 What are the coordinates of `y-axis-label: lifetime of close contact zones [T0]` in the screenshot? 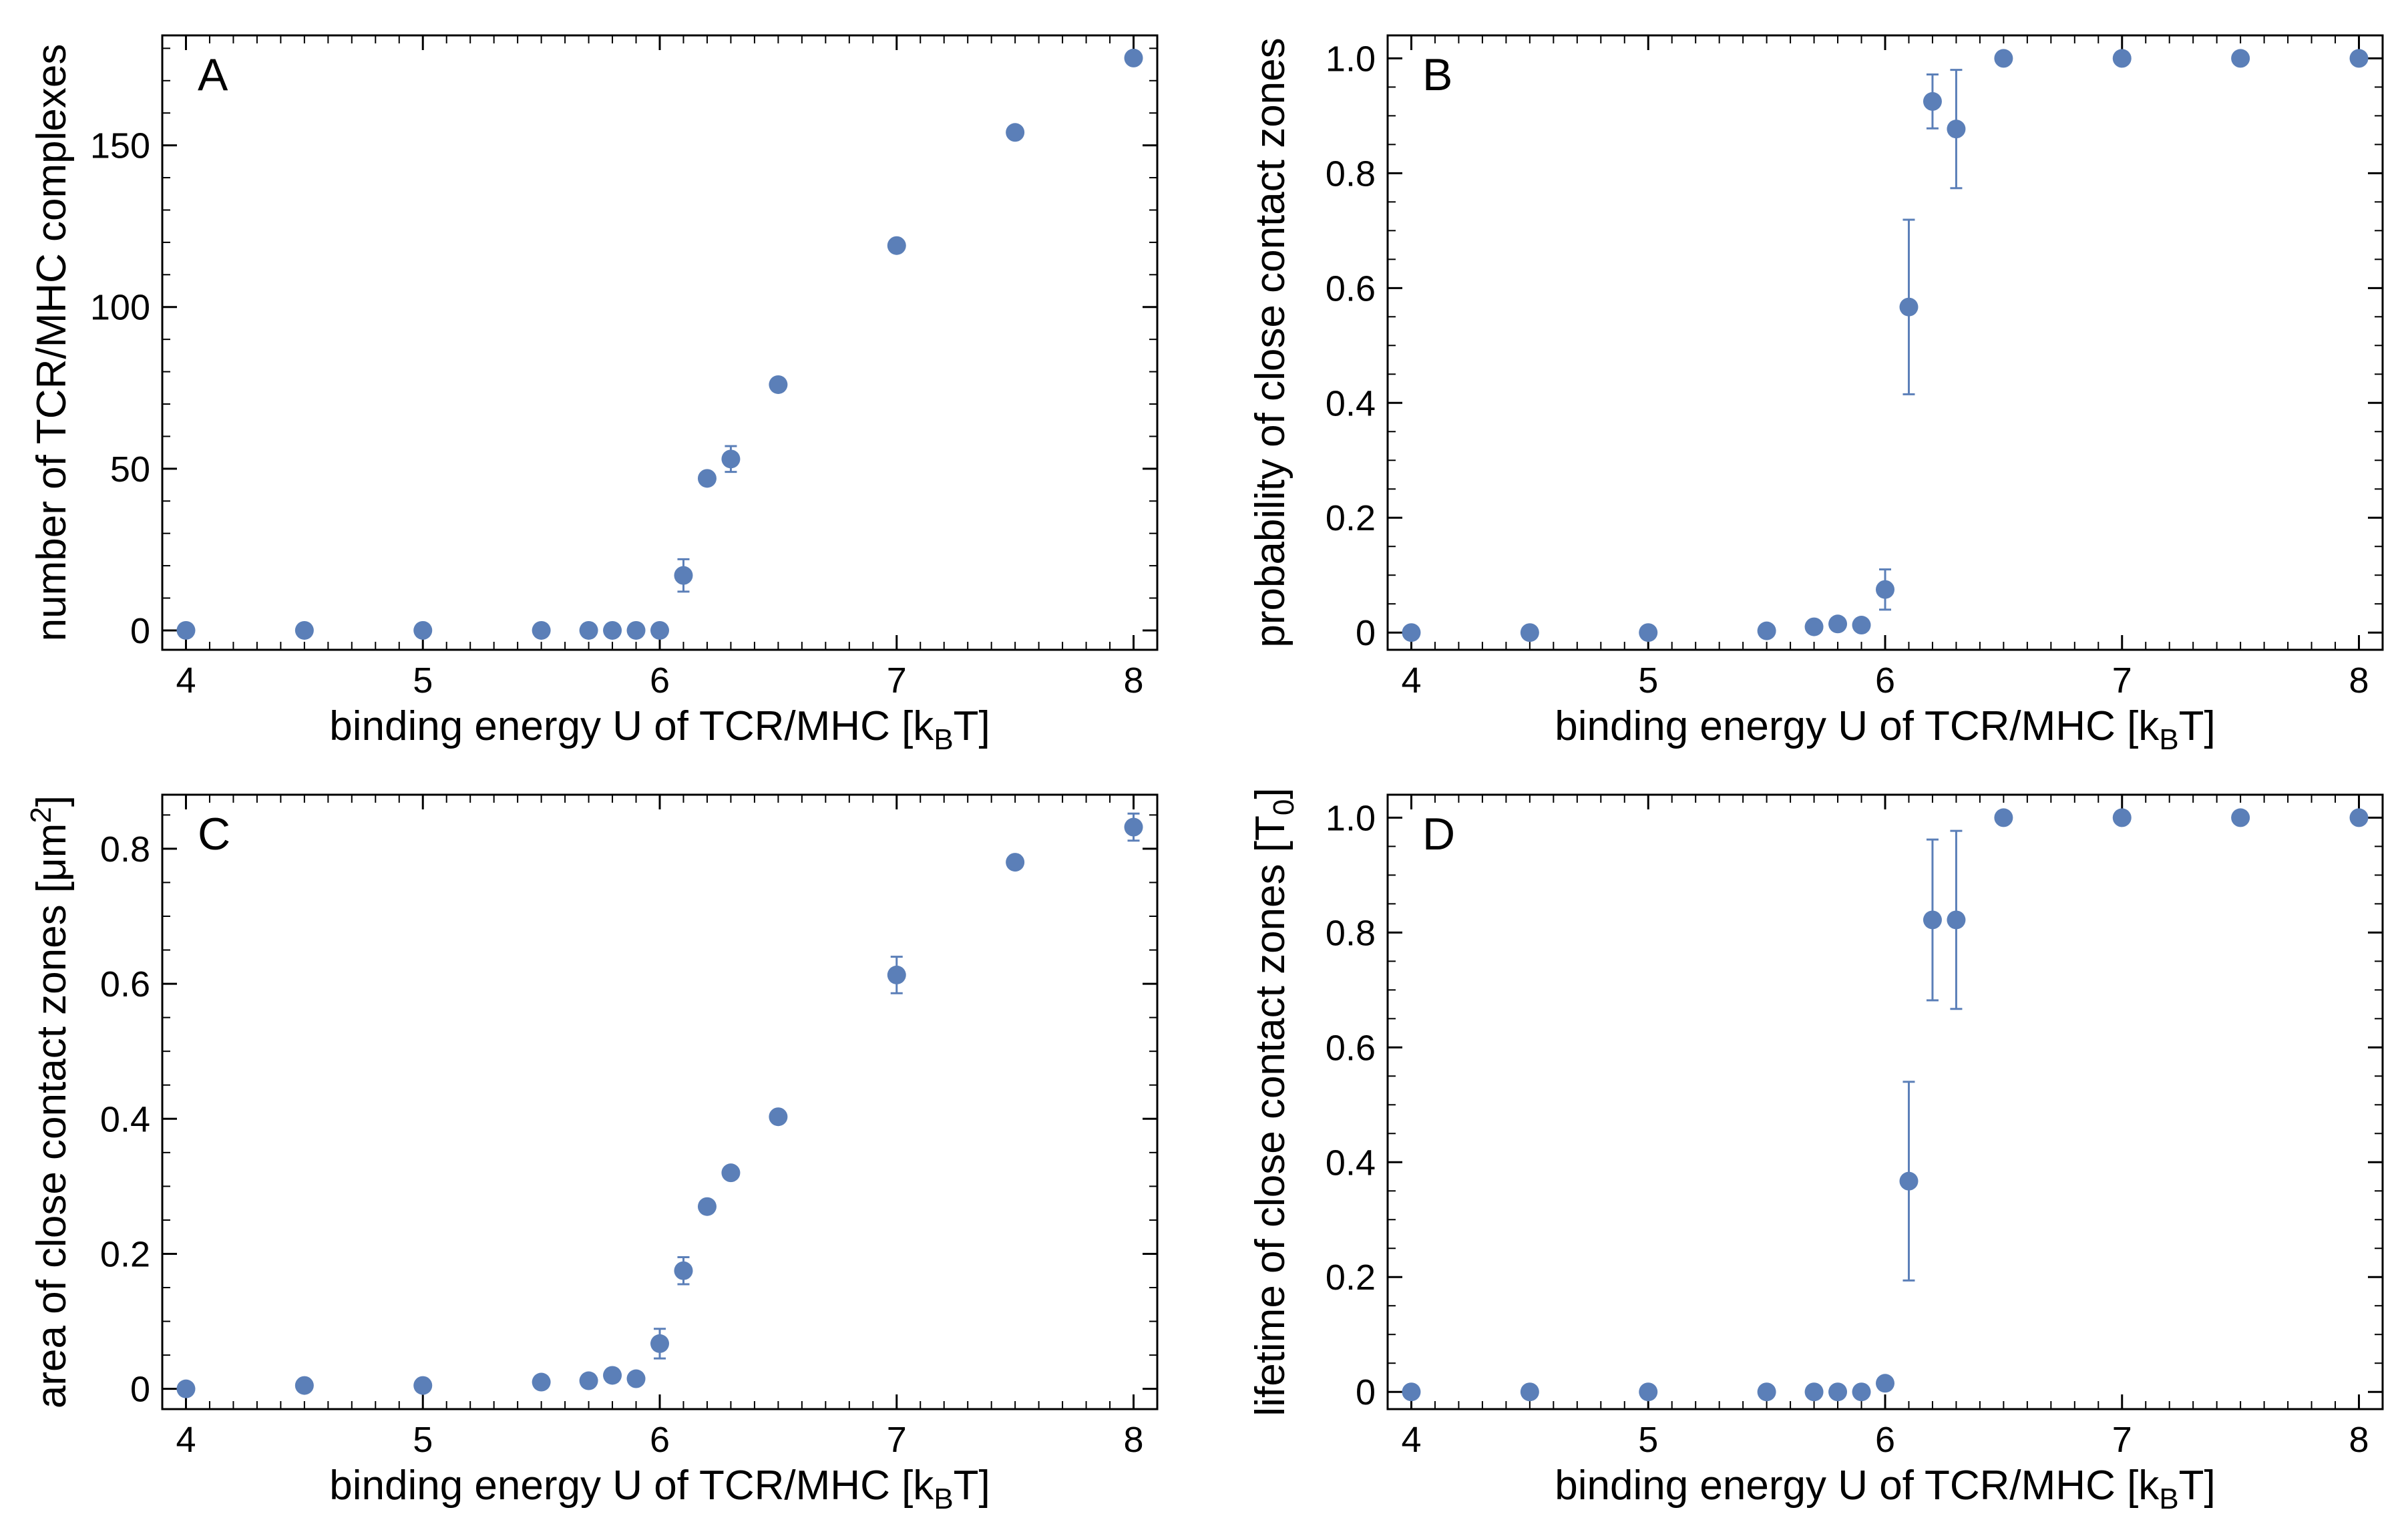 It's located at (1273, 1102).